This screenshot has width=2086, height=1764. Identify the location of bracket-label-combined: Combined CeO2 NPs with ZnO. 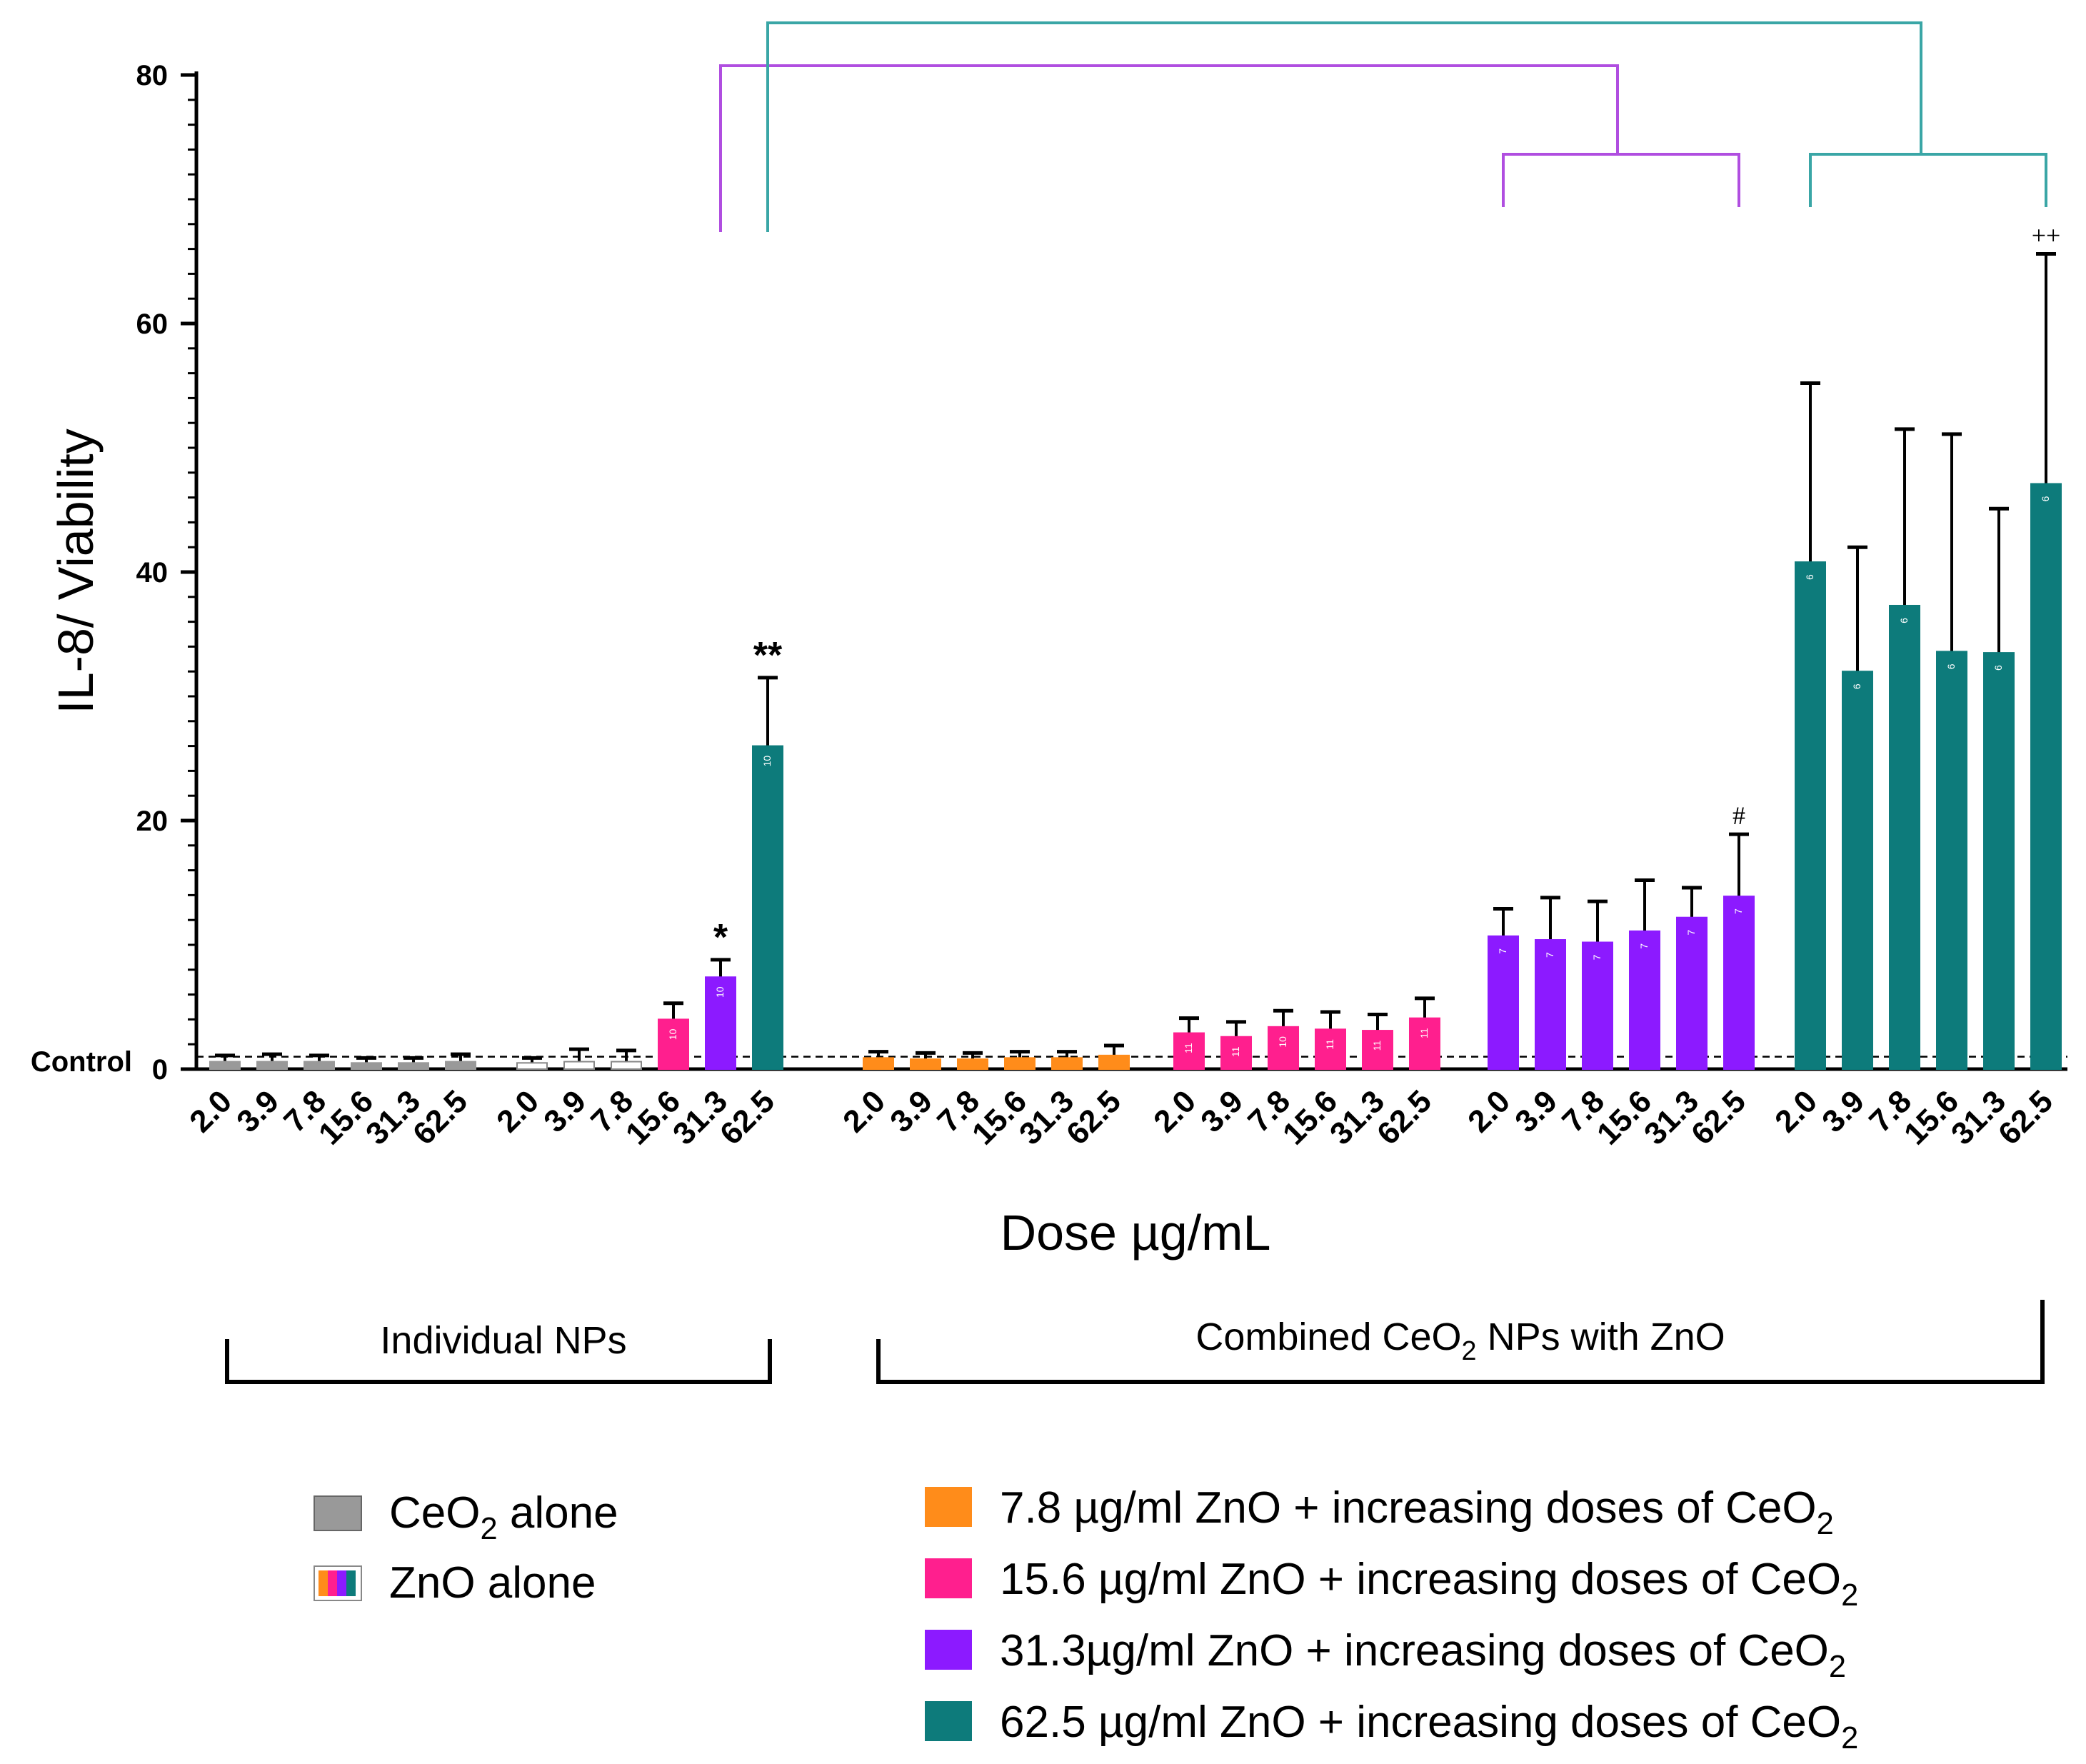
(1460, 1341).